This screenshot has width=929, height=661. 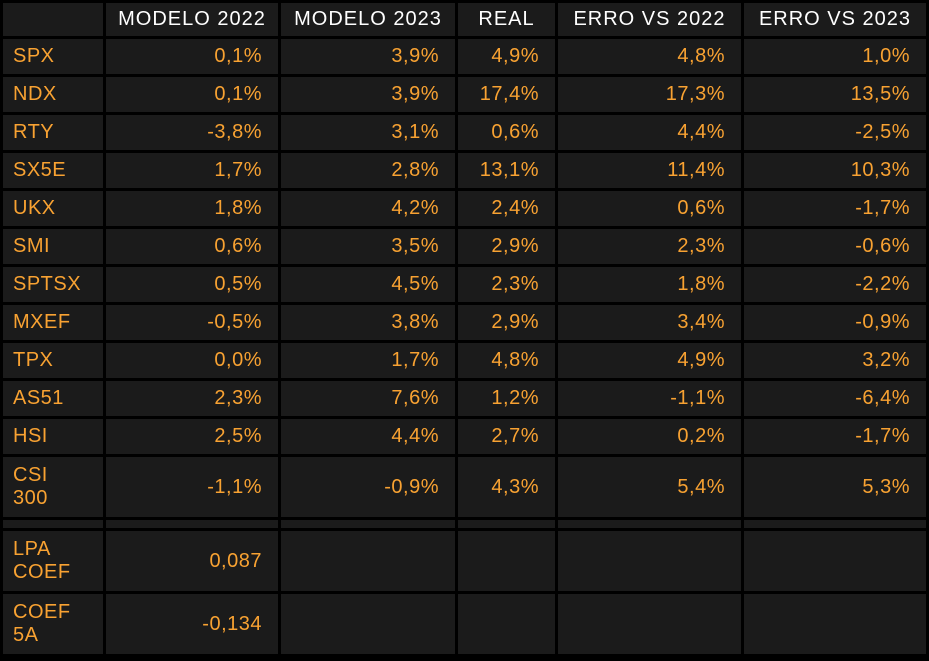 What do you see at coordinates (649, 132) in the screenshot?
I see `cell-rty-erro-vs-2022: 4,4%` at bounding box center [649, 132].